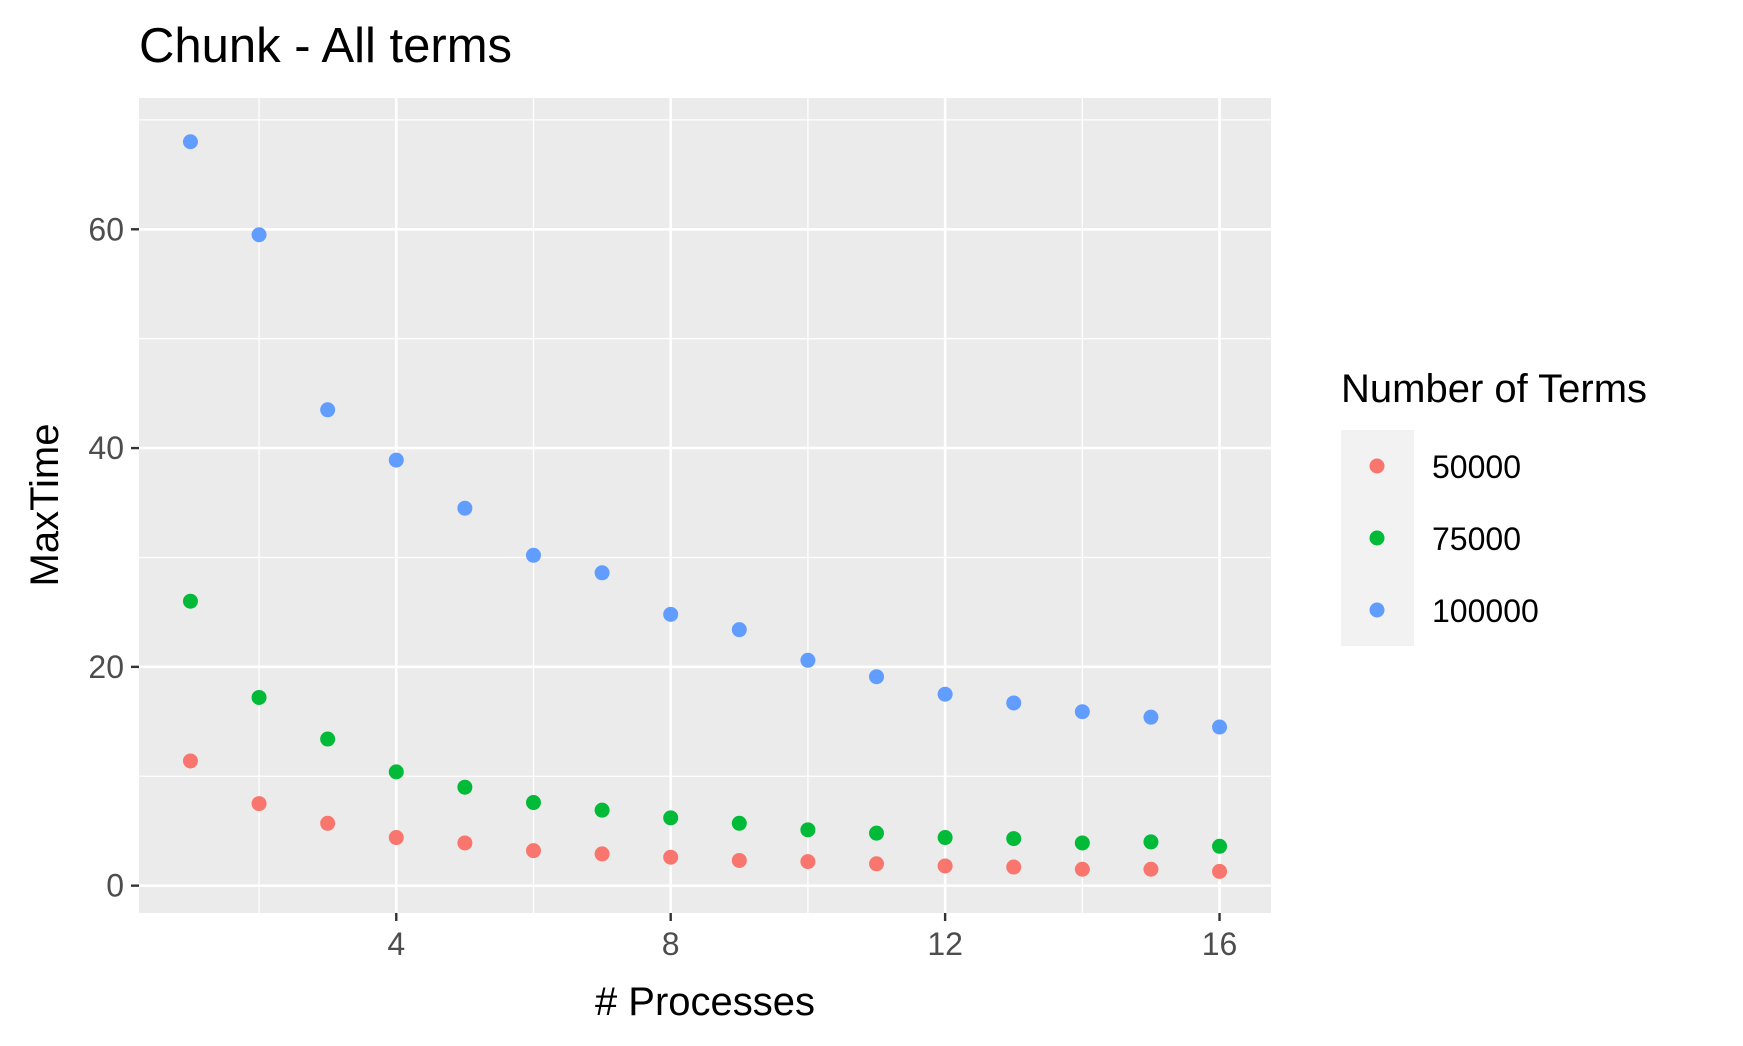 The width and height of the screenshot is (1743, 1046). What do you see at coordinates (705, 1002) in the screenshot?
I see `x-axis-title: # Processes` at bounding box center [705, 1002].